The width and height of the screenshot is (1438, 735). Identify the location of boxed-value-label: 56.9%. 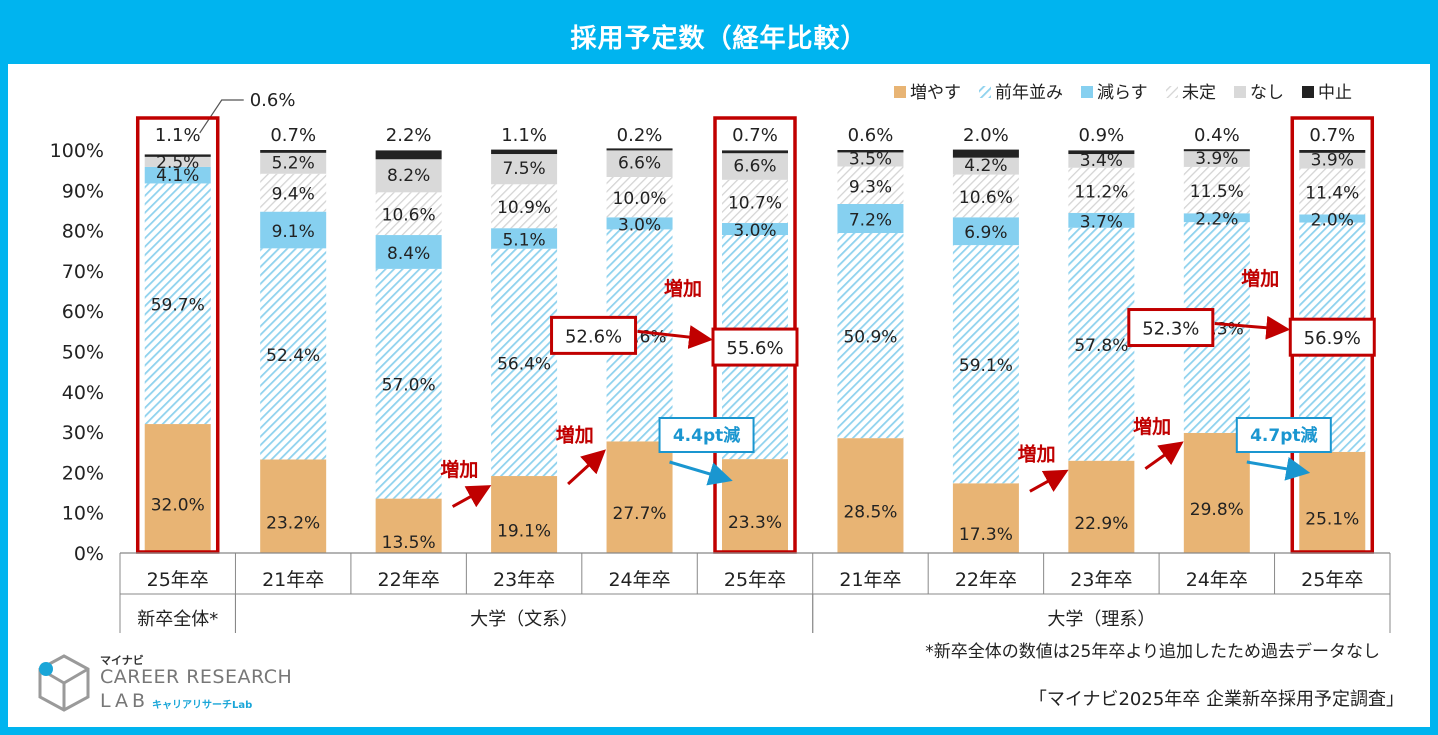
(1332, 338).